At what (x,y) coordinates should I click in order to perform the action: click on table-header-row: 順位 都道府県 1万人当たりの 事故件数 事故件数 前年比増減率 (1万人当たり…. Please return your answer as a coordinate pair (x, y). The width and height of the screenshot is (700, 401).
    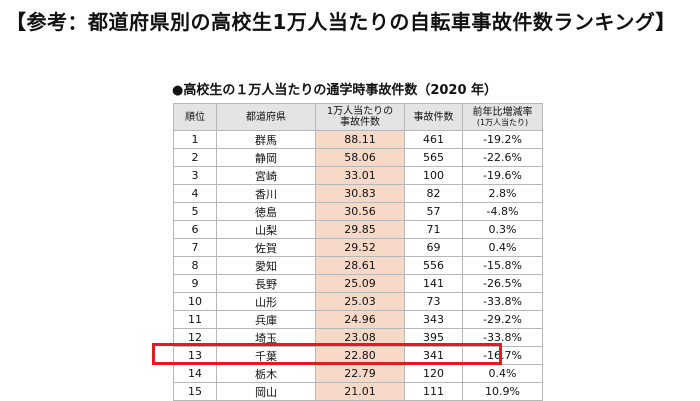
    Looking at the image, I should click on (358, 117).